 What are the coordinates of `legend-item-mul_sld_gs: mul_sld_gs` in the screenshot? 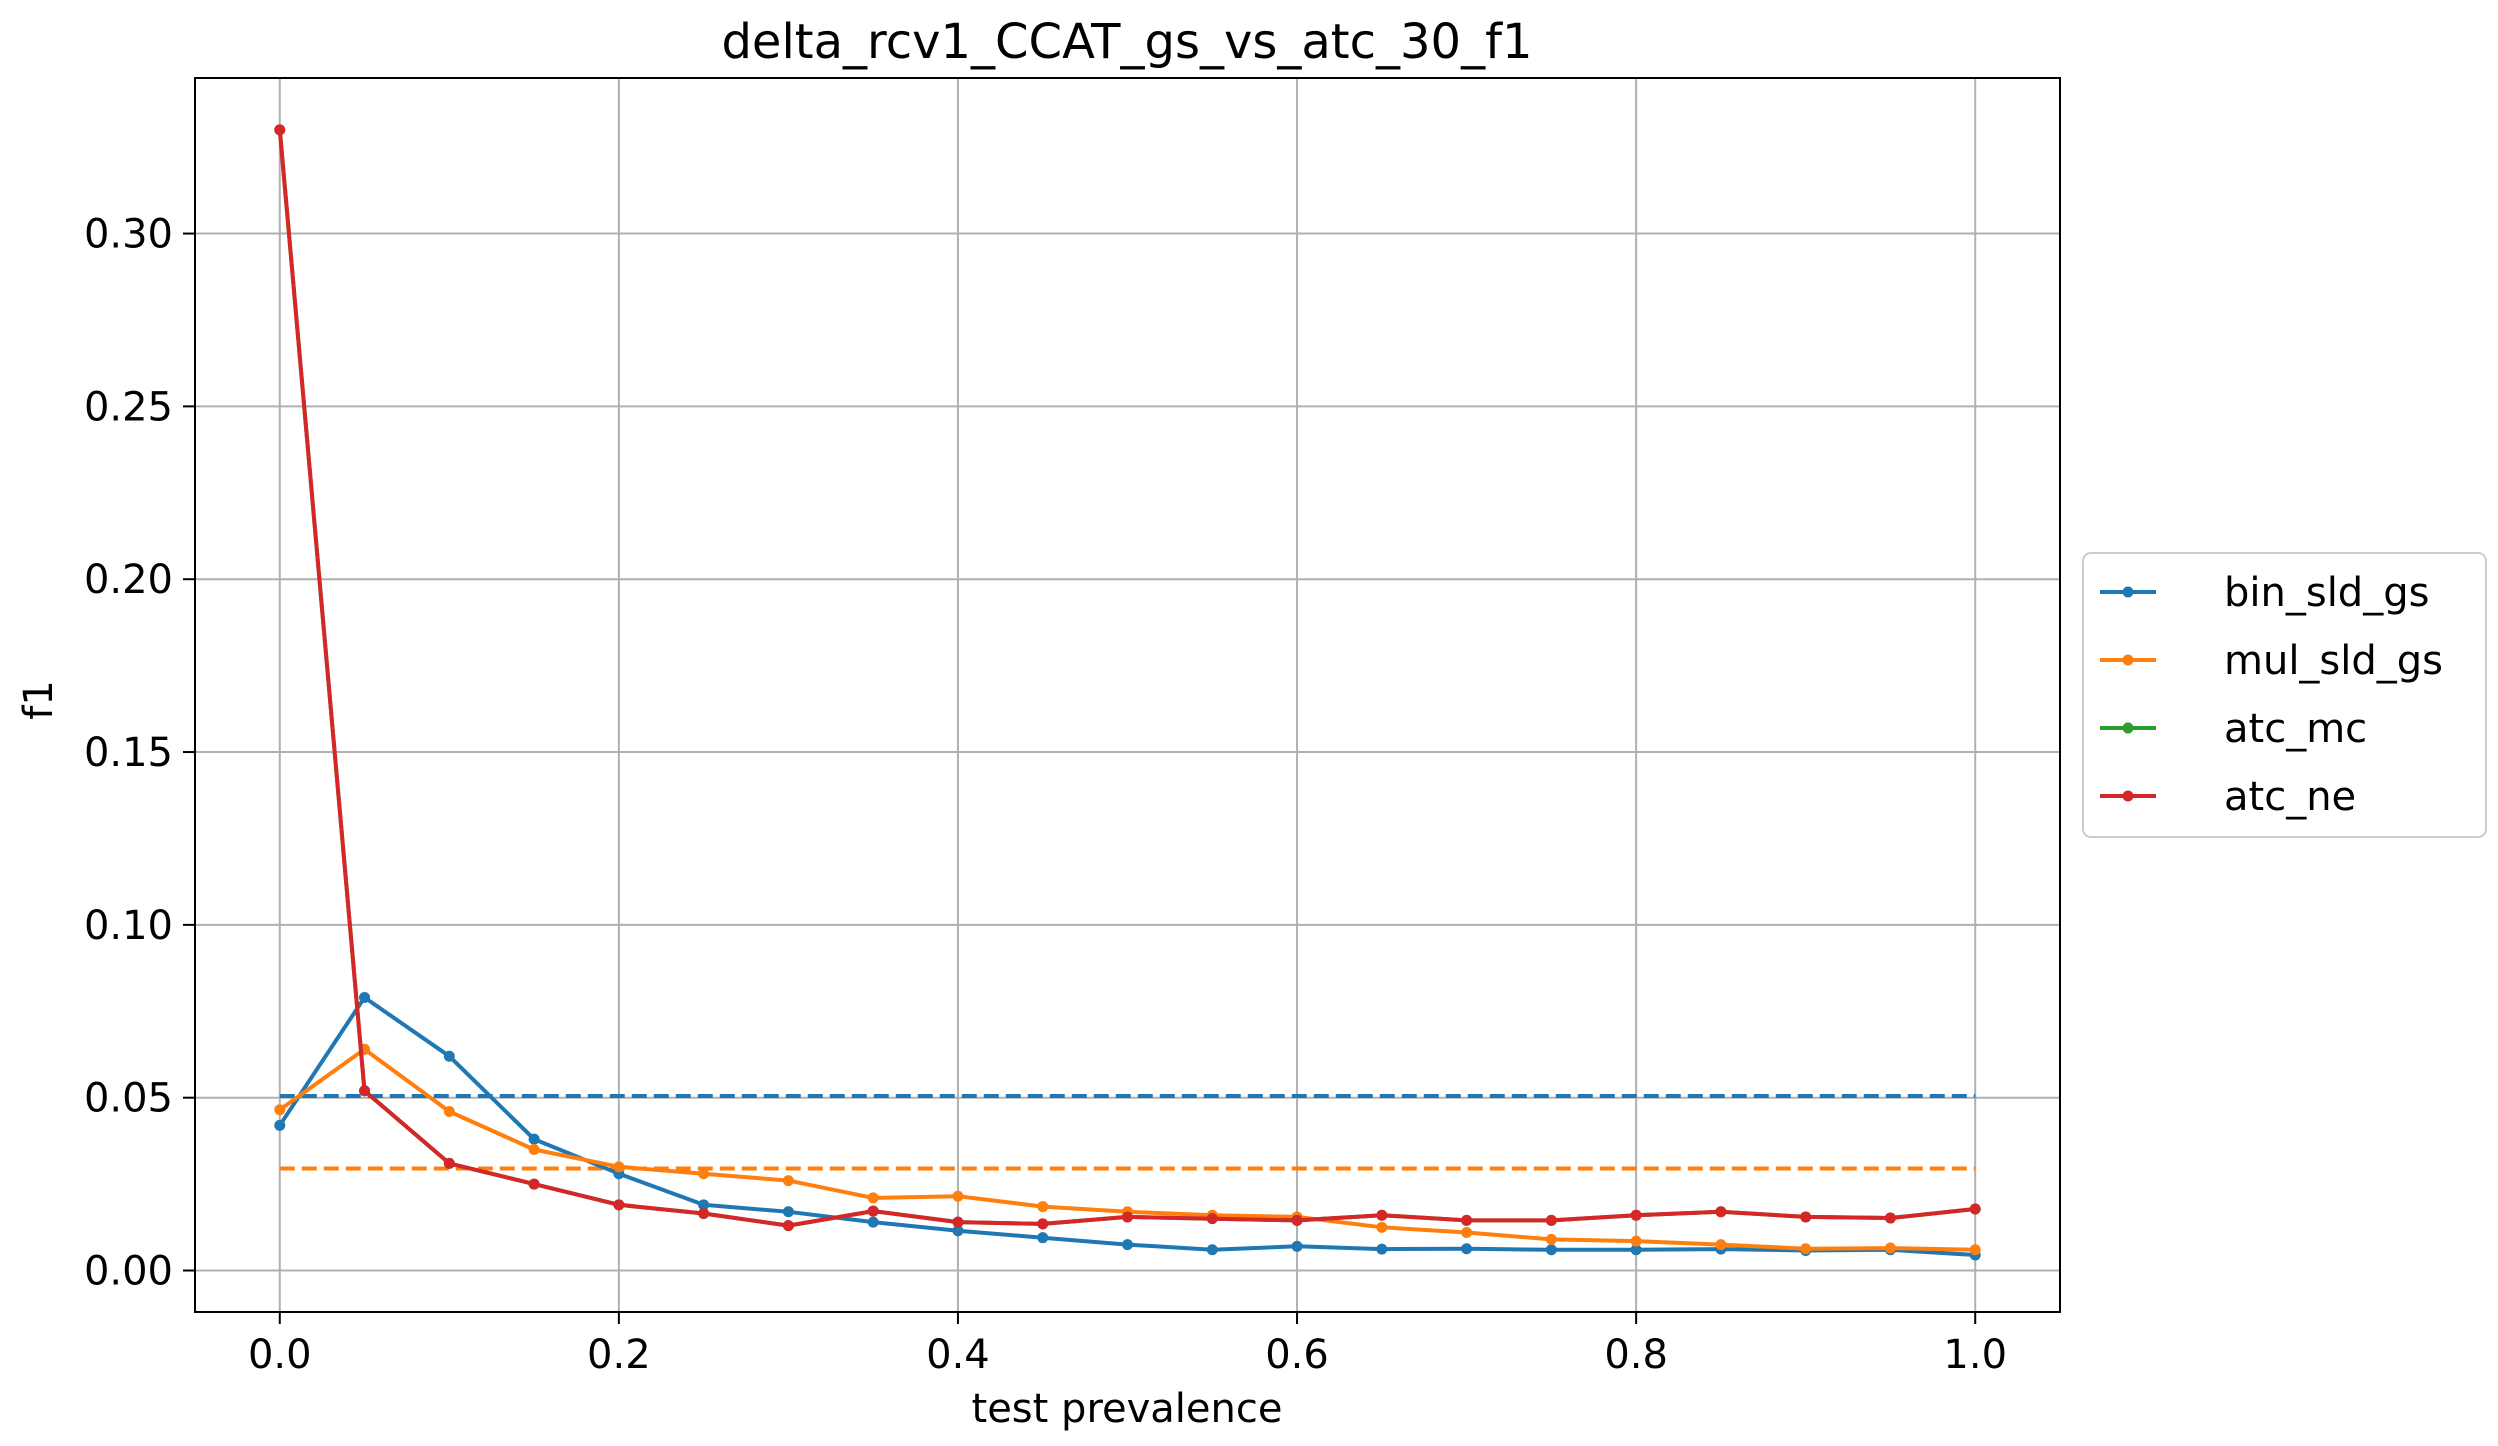 It's located at (2271, 661).